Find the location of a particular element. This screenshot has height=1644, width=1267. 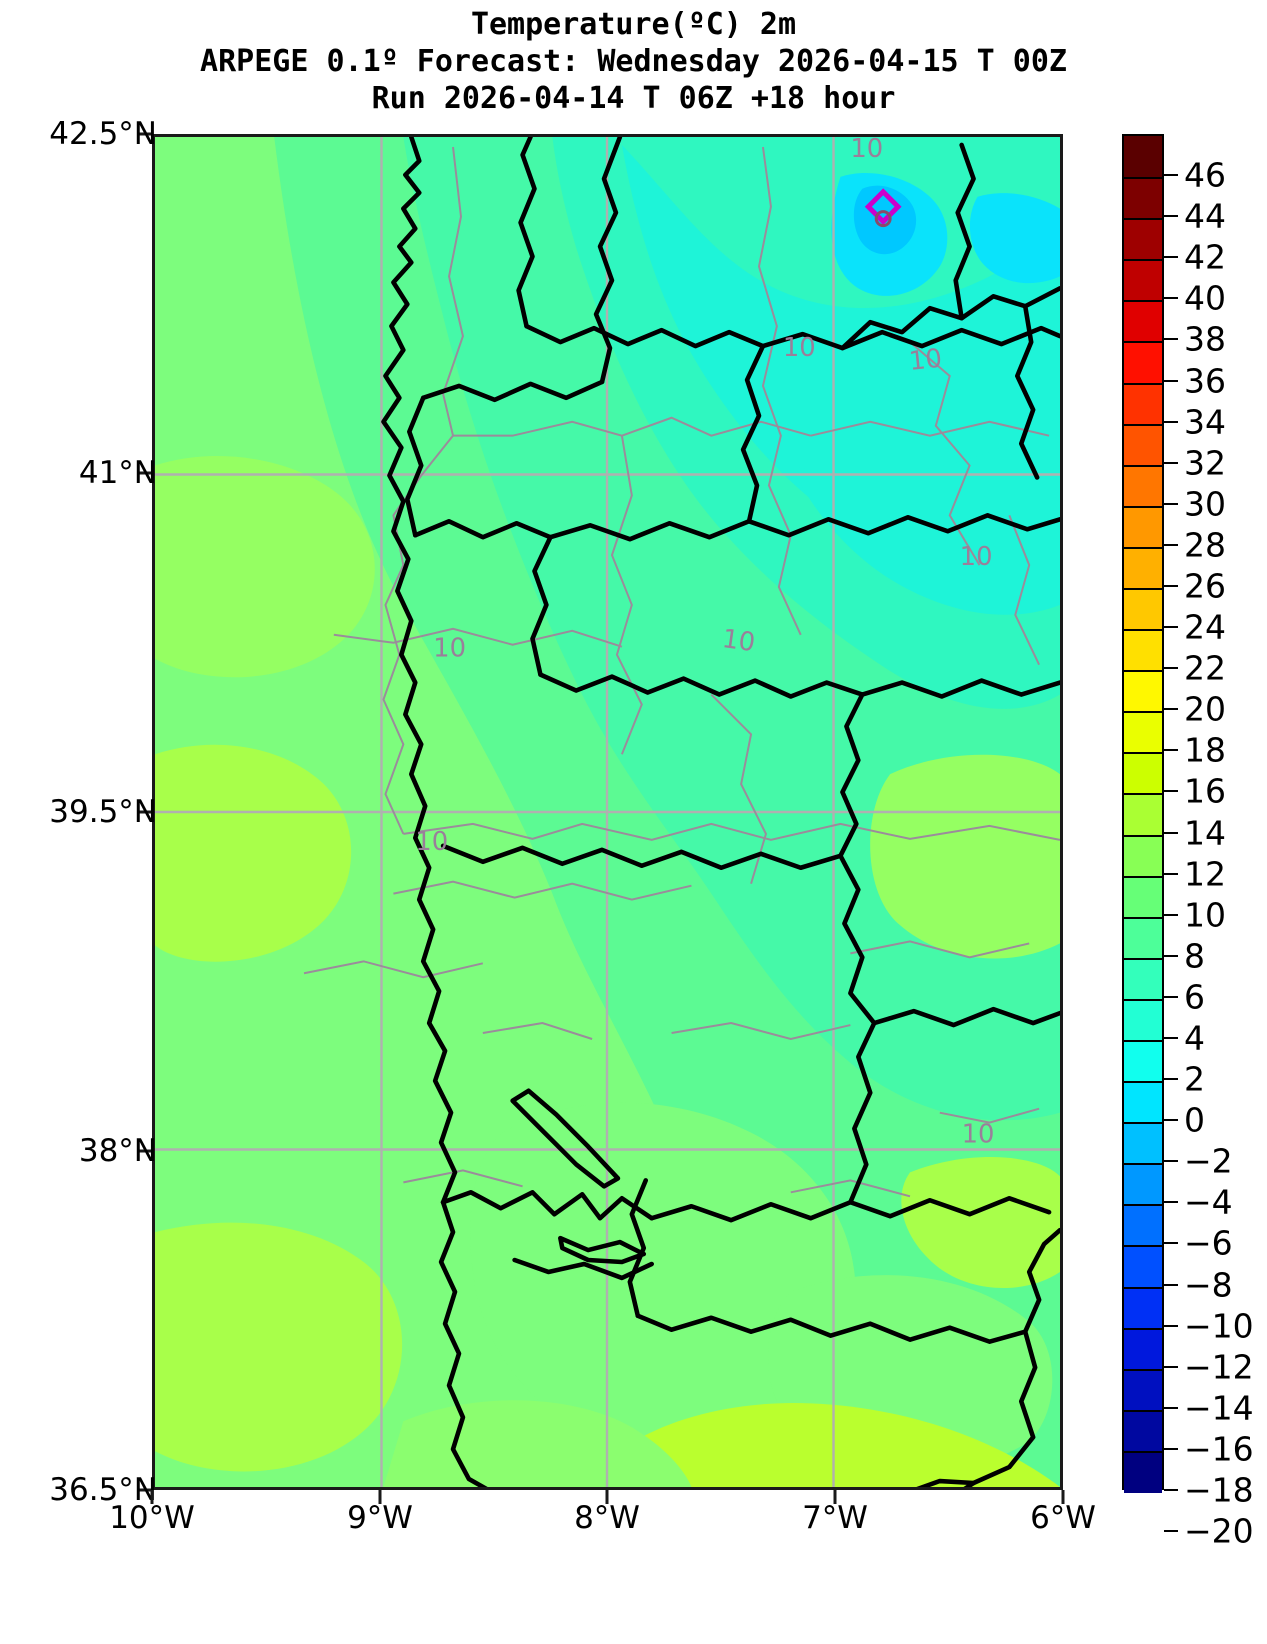

colorbar-tick-label: −10 is located at coordinates (1219, 1326).